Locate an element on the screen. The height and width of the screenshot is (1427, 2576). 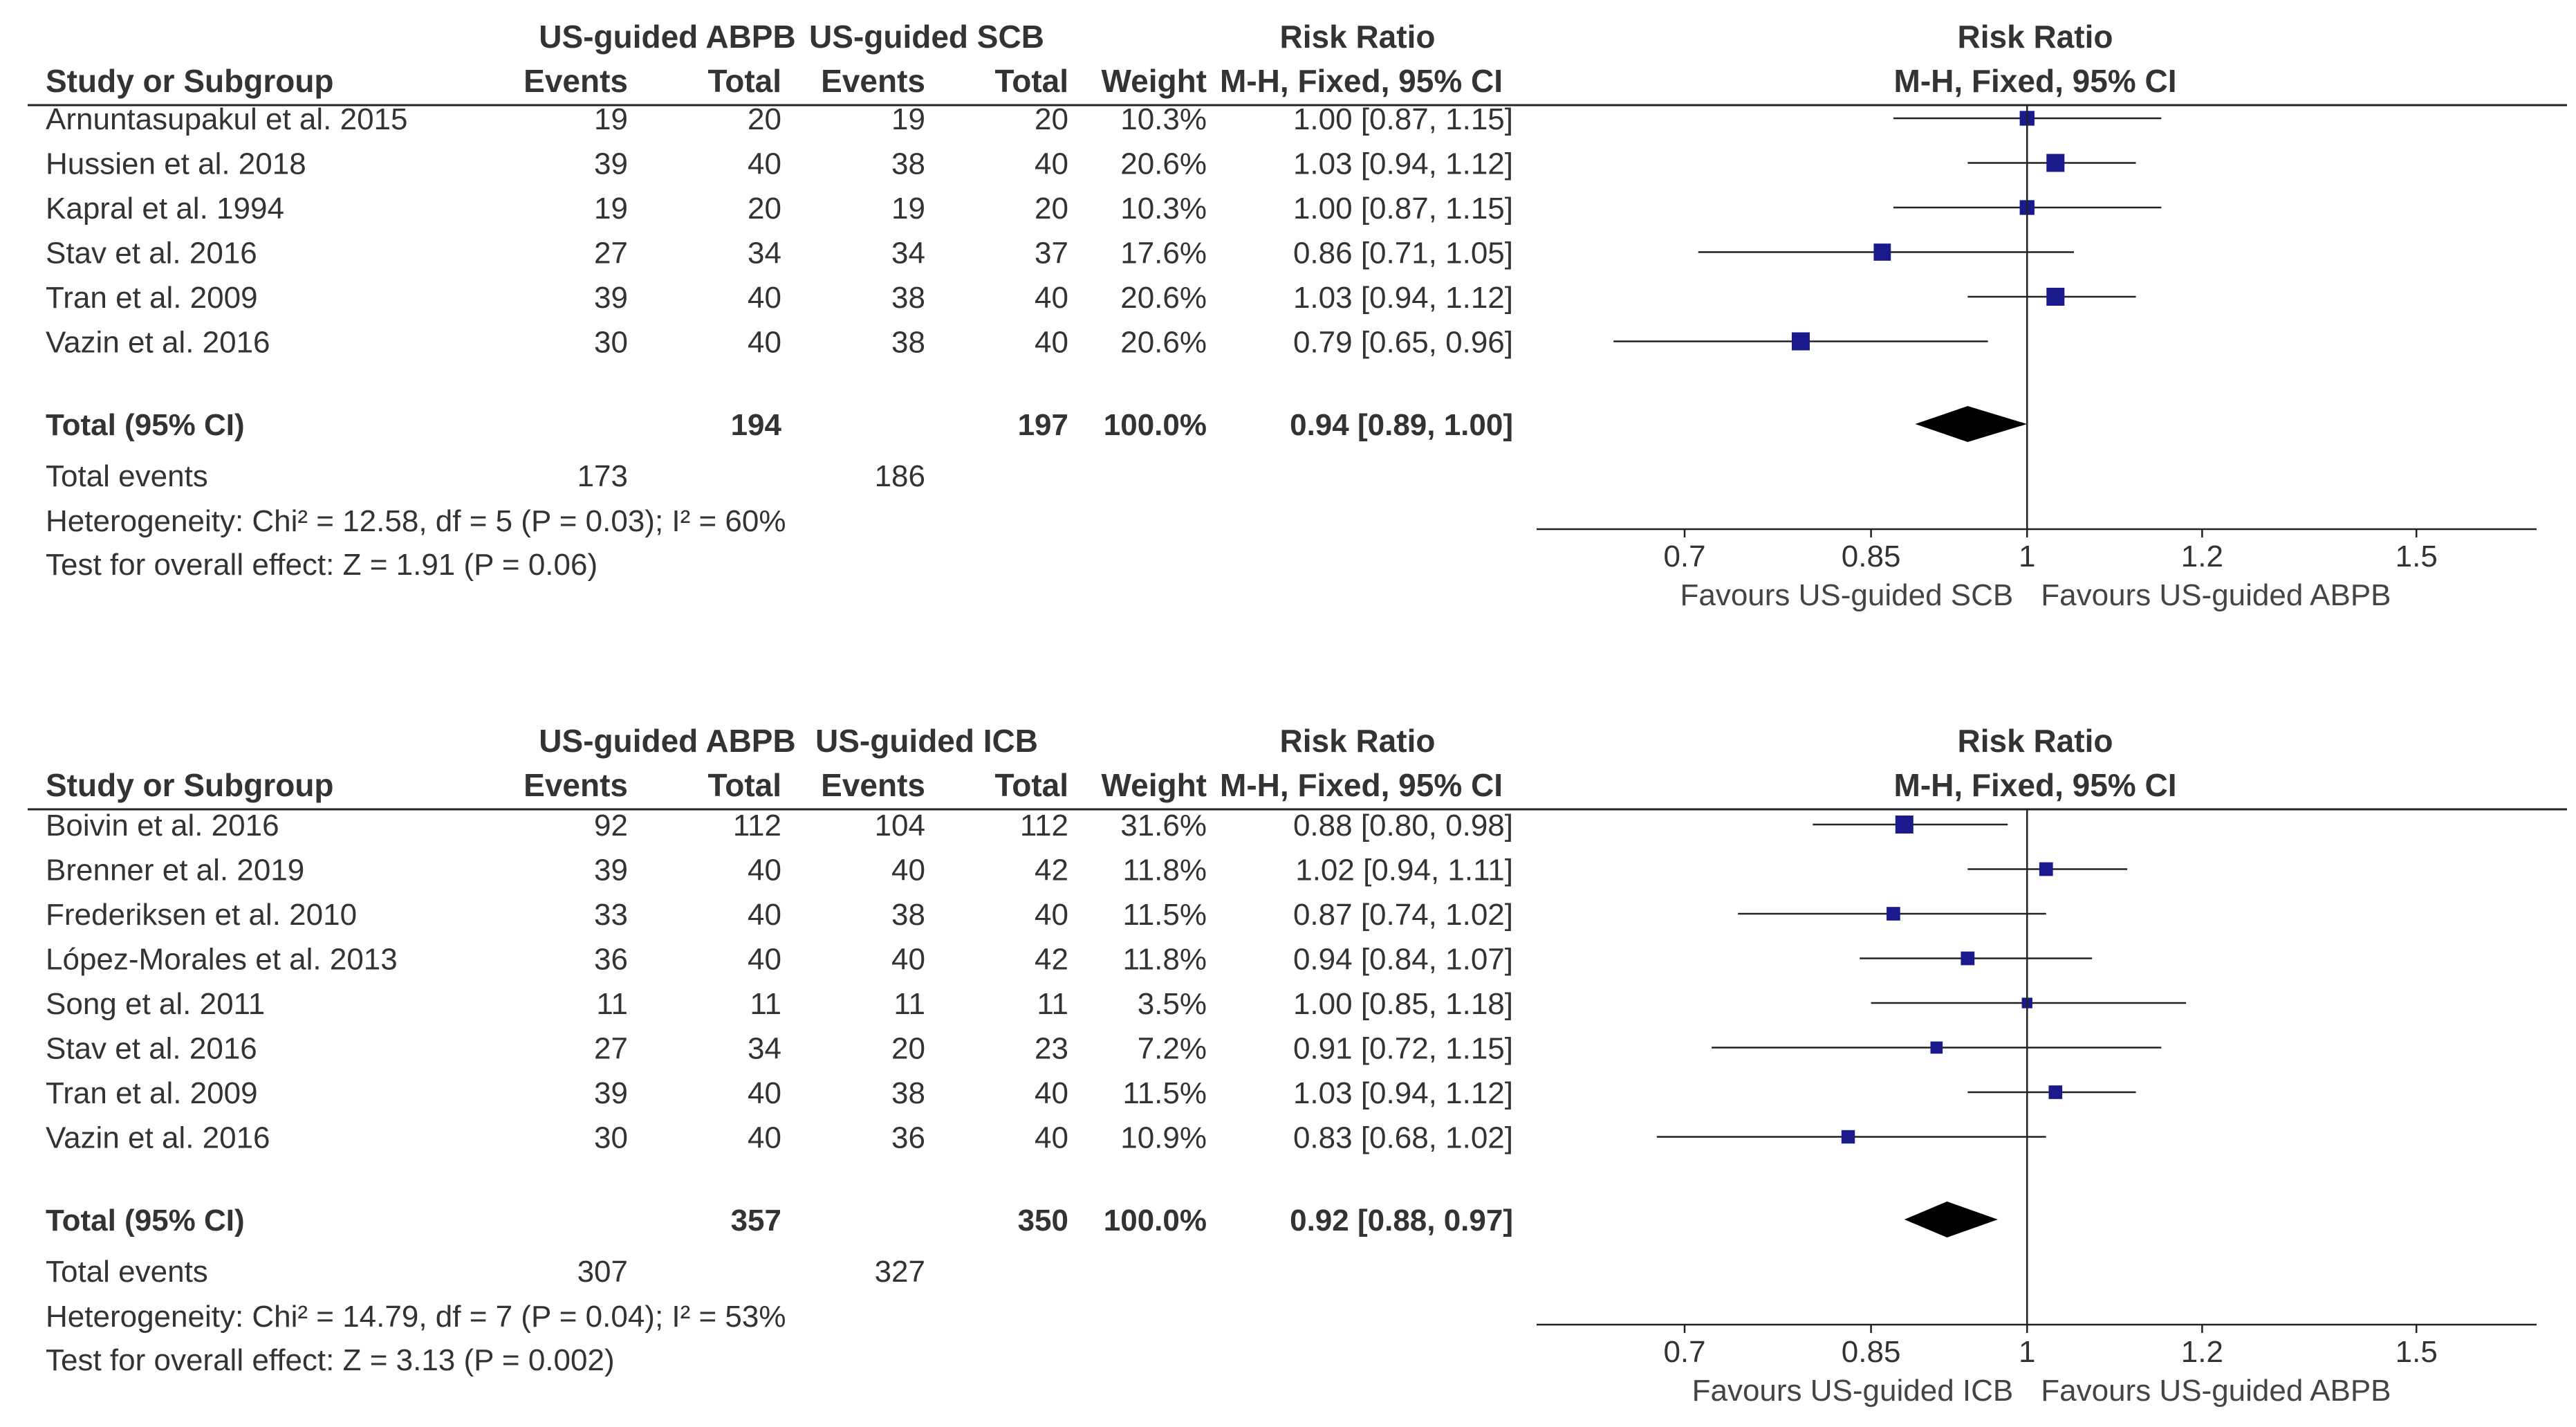
pooled-effect-diamond is located at coordinates (1951, 1219).